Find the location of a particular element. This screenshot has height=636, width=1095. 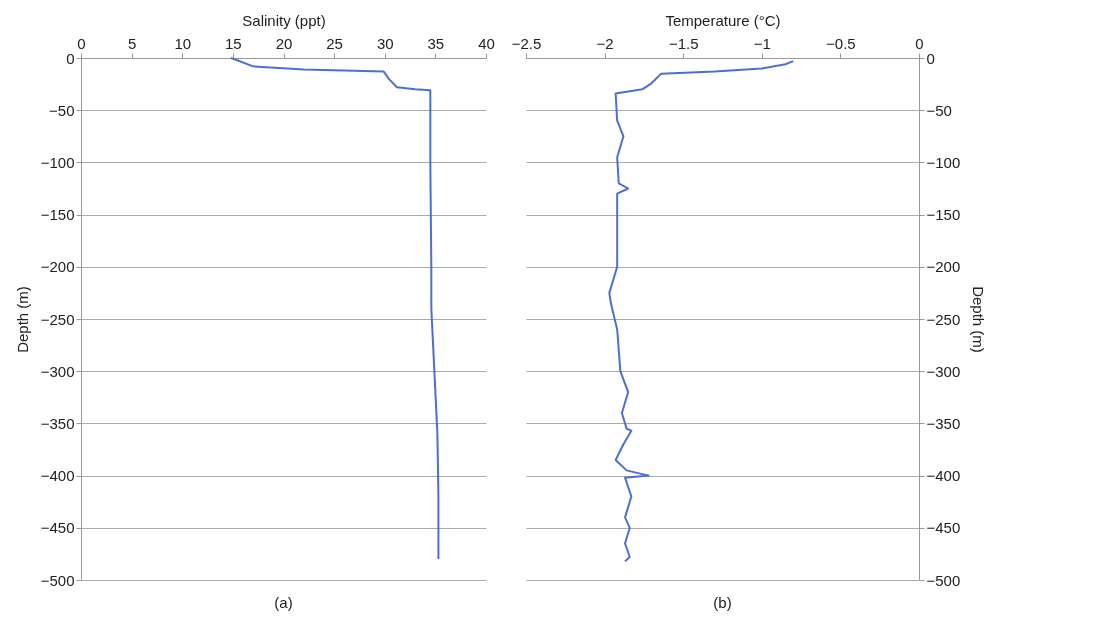

x-tick-label: 15 is located at coordinates (233, 43).